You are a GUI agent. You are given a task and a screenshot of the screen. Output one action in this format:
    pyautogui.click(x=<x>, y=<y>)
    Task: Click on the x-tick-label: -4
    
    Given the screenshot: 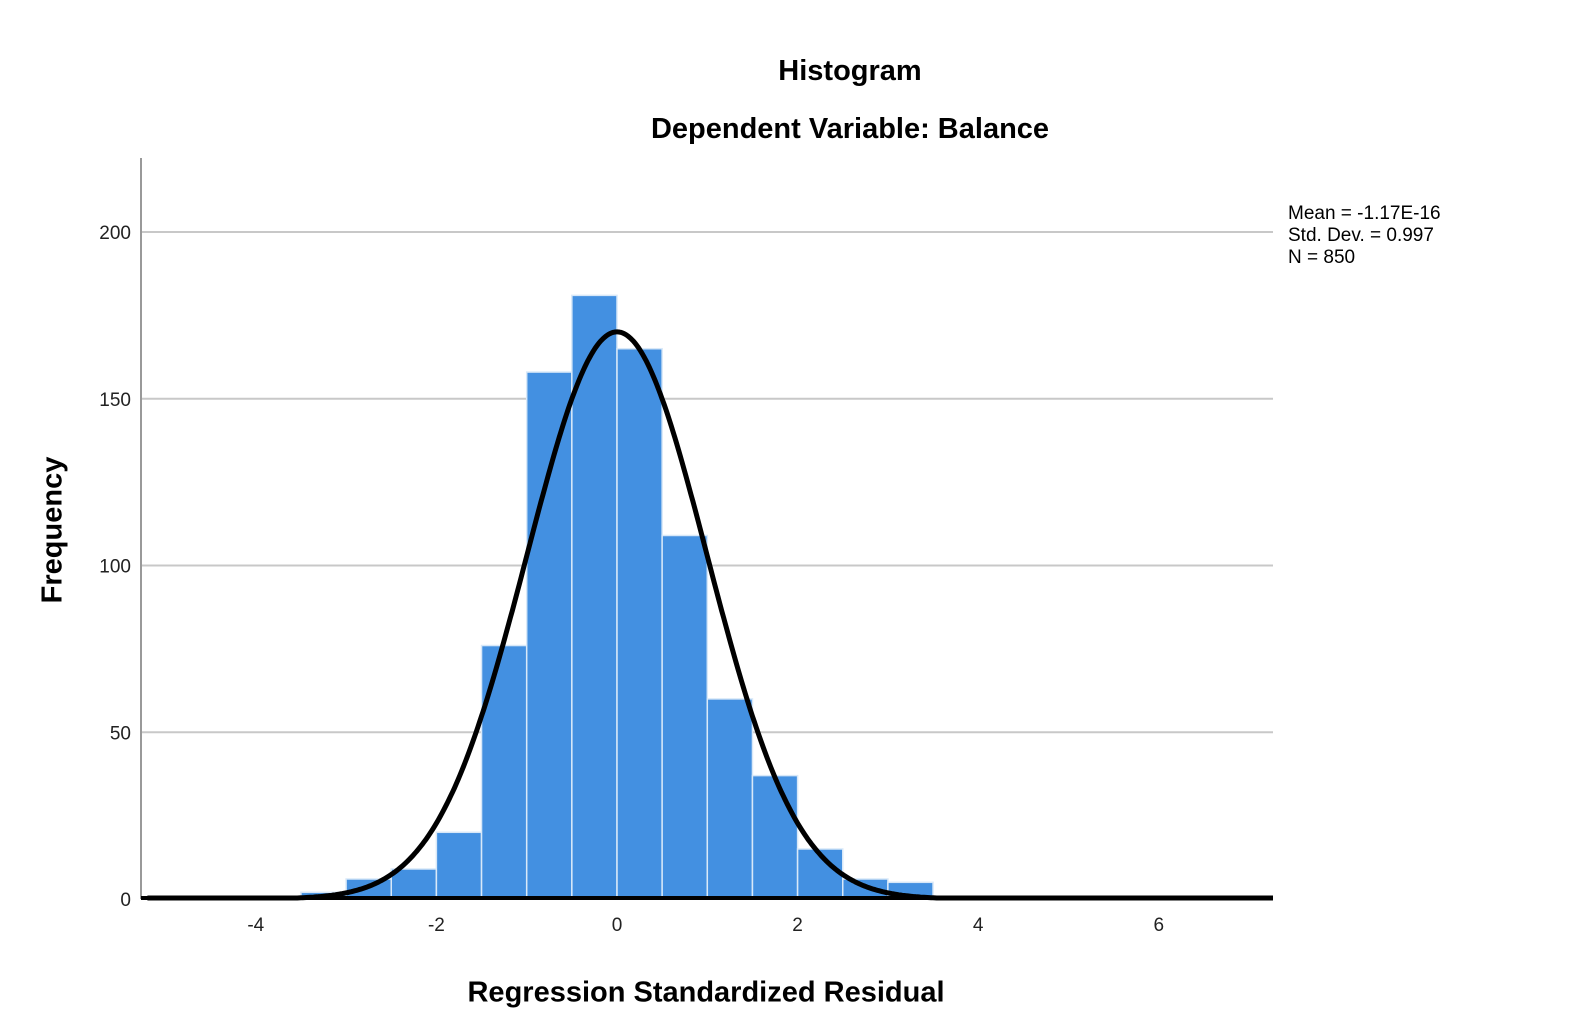 What is the action you would take?
    pyautogui.click(x=255, y=925)
    